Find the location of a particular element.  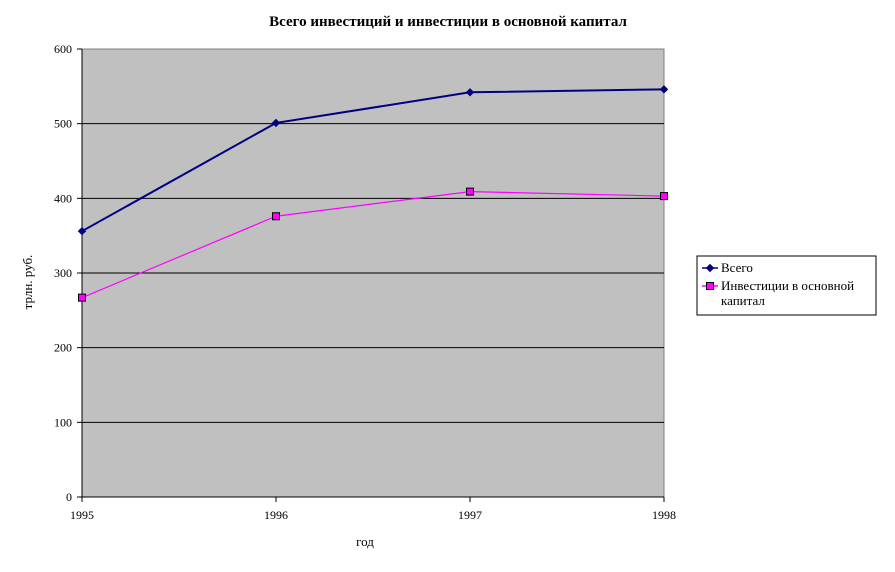

y-tick-label: 200 is located at coordinates (63, 348).